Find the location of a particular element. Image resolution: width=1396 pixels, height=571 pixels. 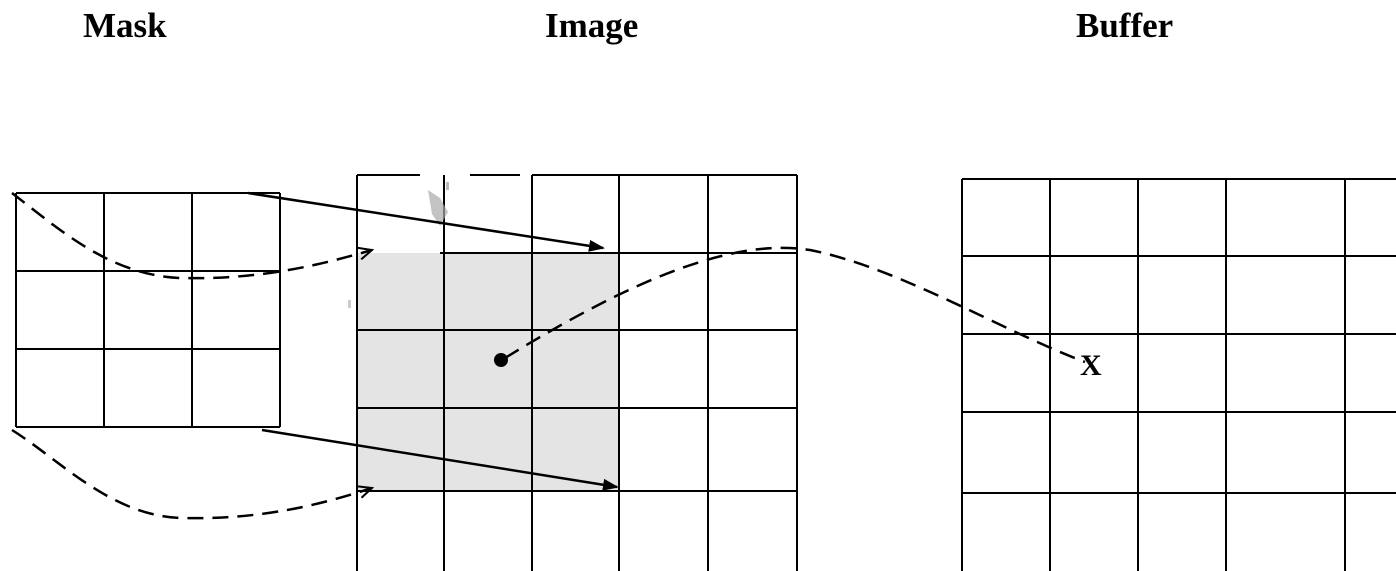

bottom-mapping-arrow is located at coordinates (440, 459).